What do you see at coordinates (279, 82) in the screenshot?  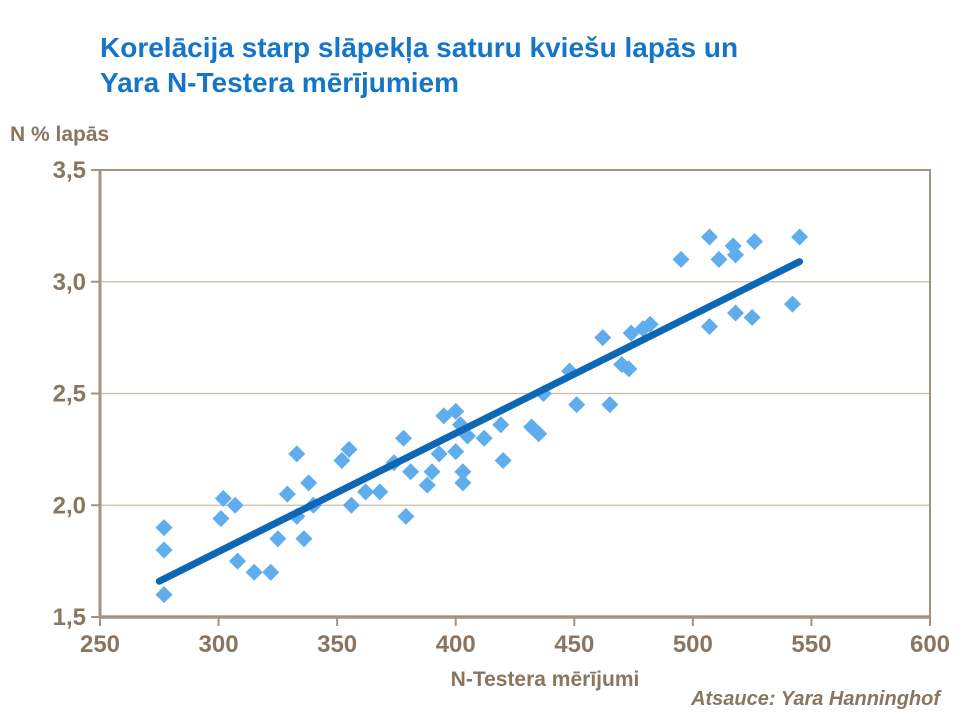 I see `chart-title-line-2: Yara N-Testera mērījumiem` at bounding box center [279, 82].